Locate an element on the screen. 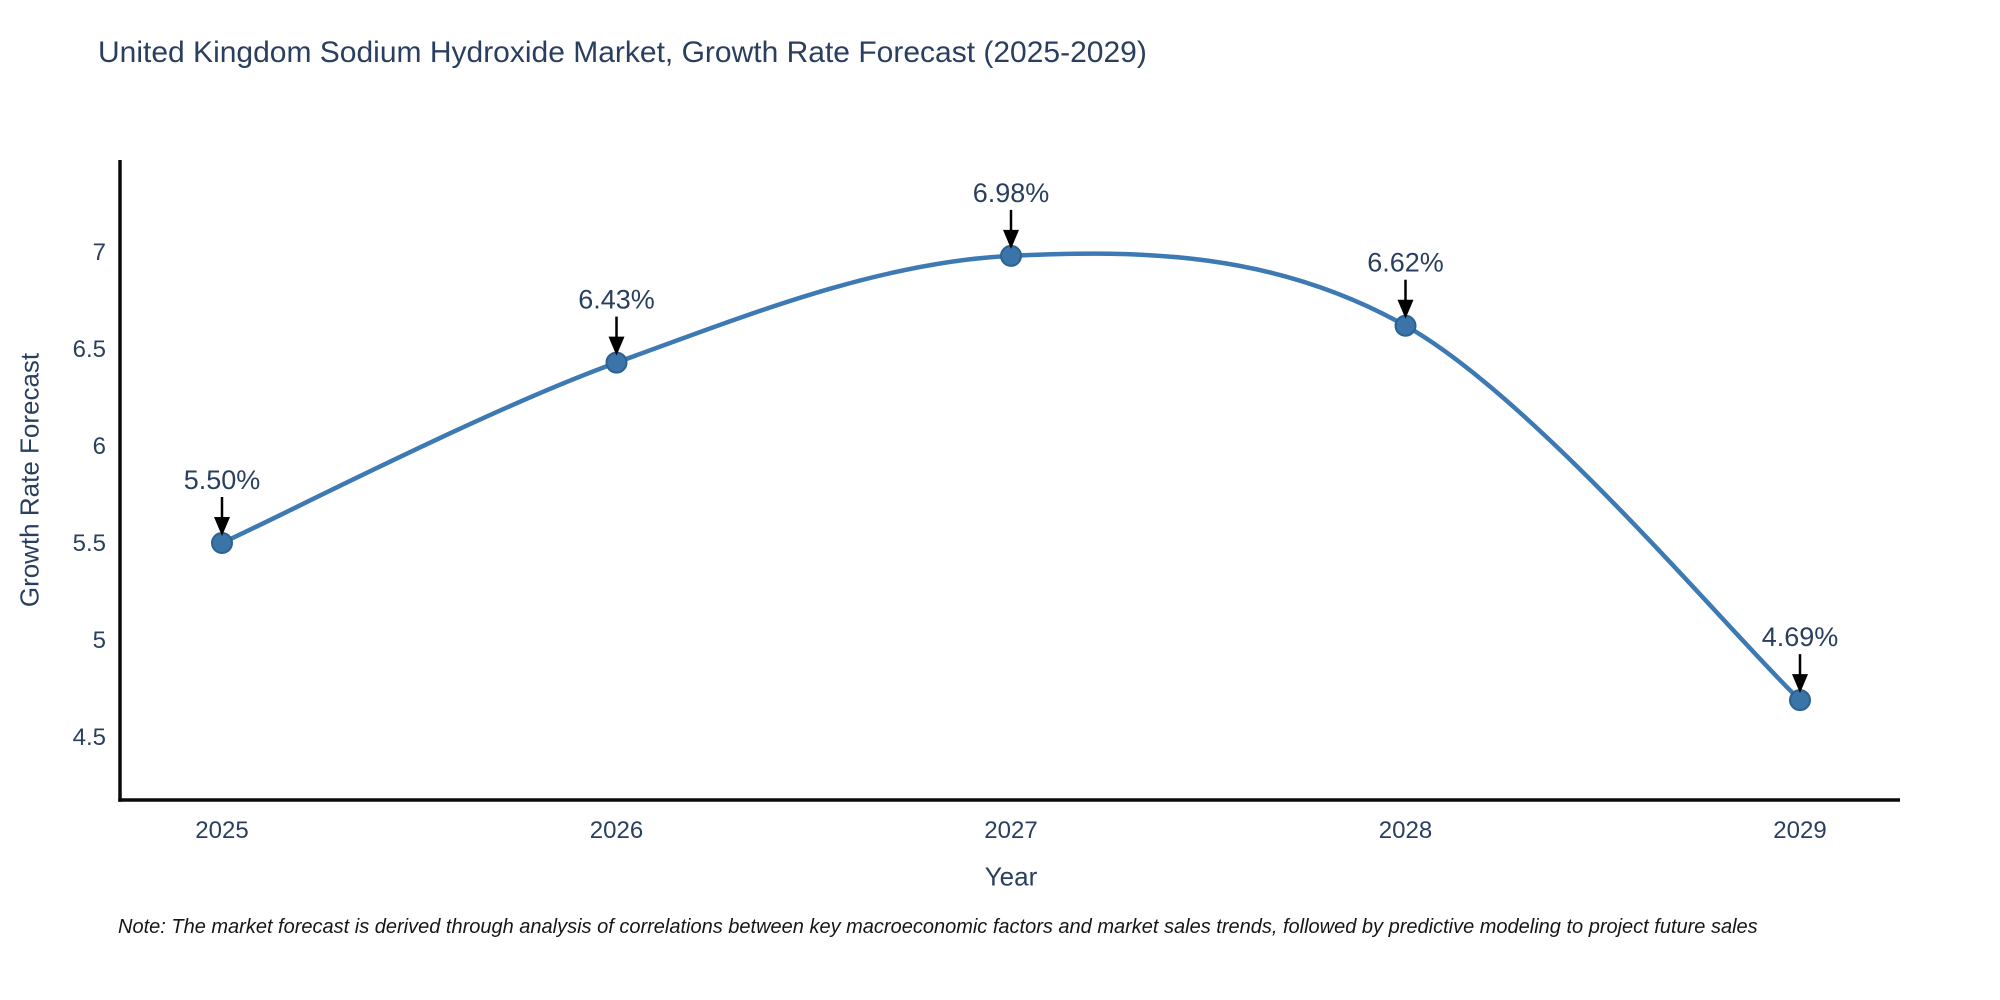  x-tick-label: 2028 is located at coordinates (1405, 830).